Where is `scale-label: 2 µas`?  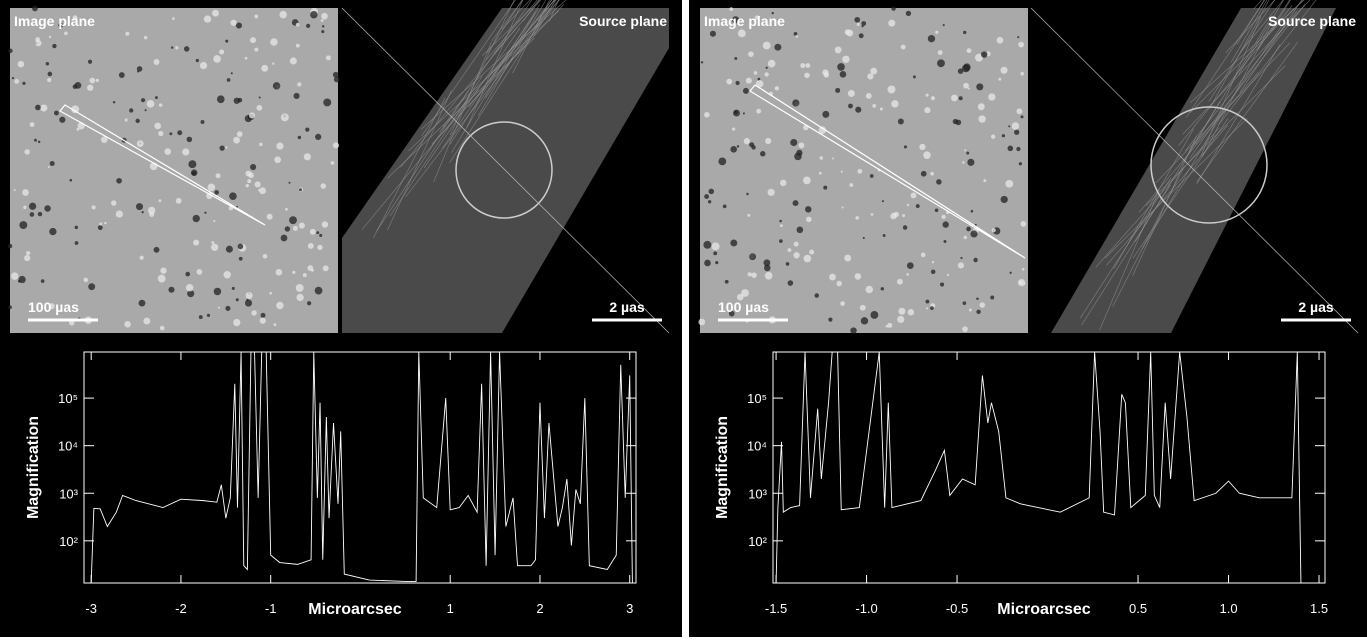 scale-label: 2 µas is located at coordinates (627, 307).